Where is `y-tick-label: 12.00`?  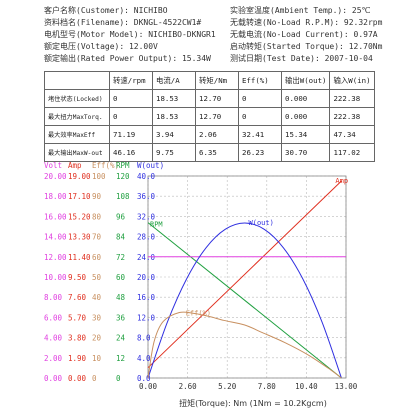
y-tick-label: 12.00 is located at coordinates (55, 257).